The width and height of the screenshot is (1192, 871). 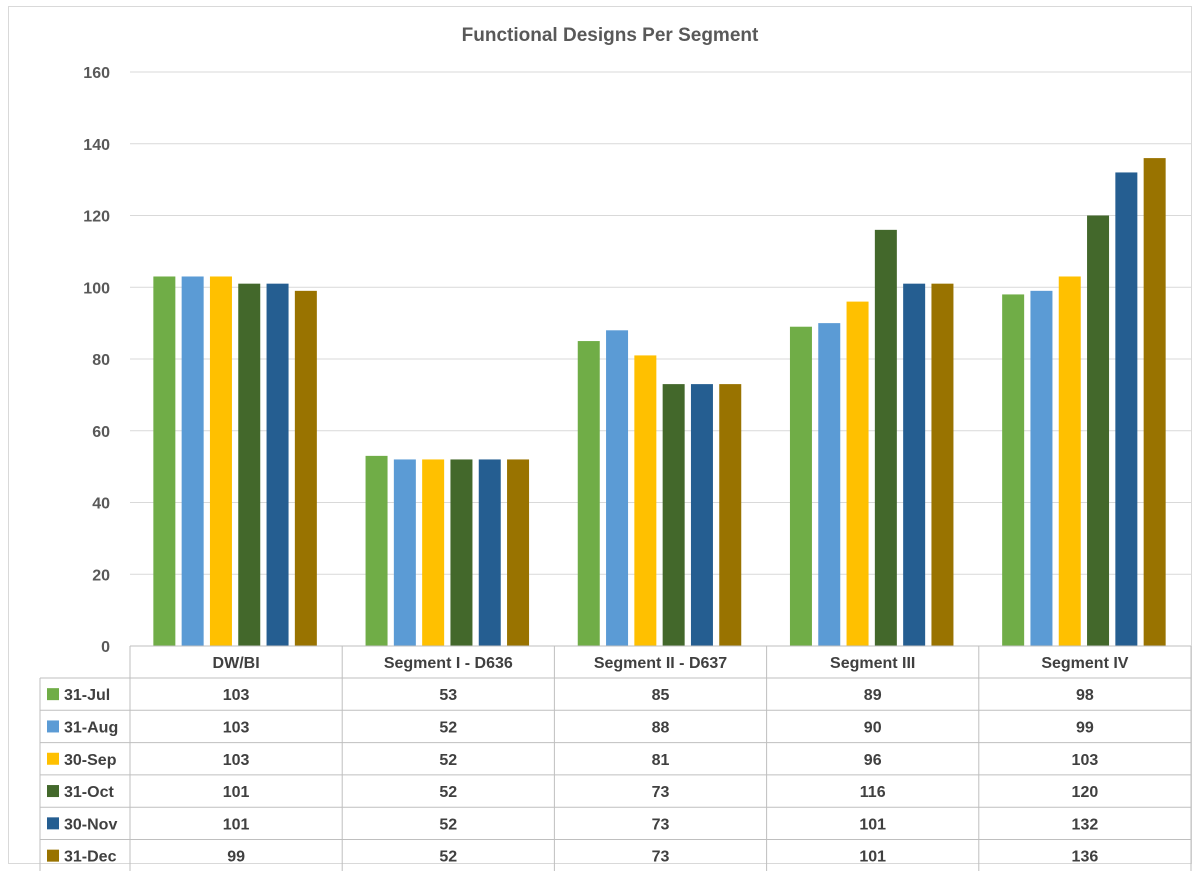 What do you see at coordinates (1085, 824) in the screenshot?
I see `data-value: 132` at bounding box center [1085, 824].